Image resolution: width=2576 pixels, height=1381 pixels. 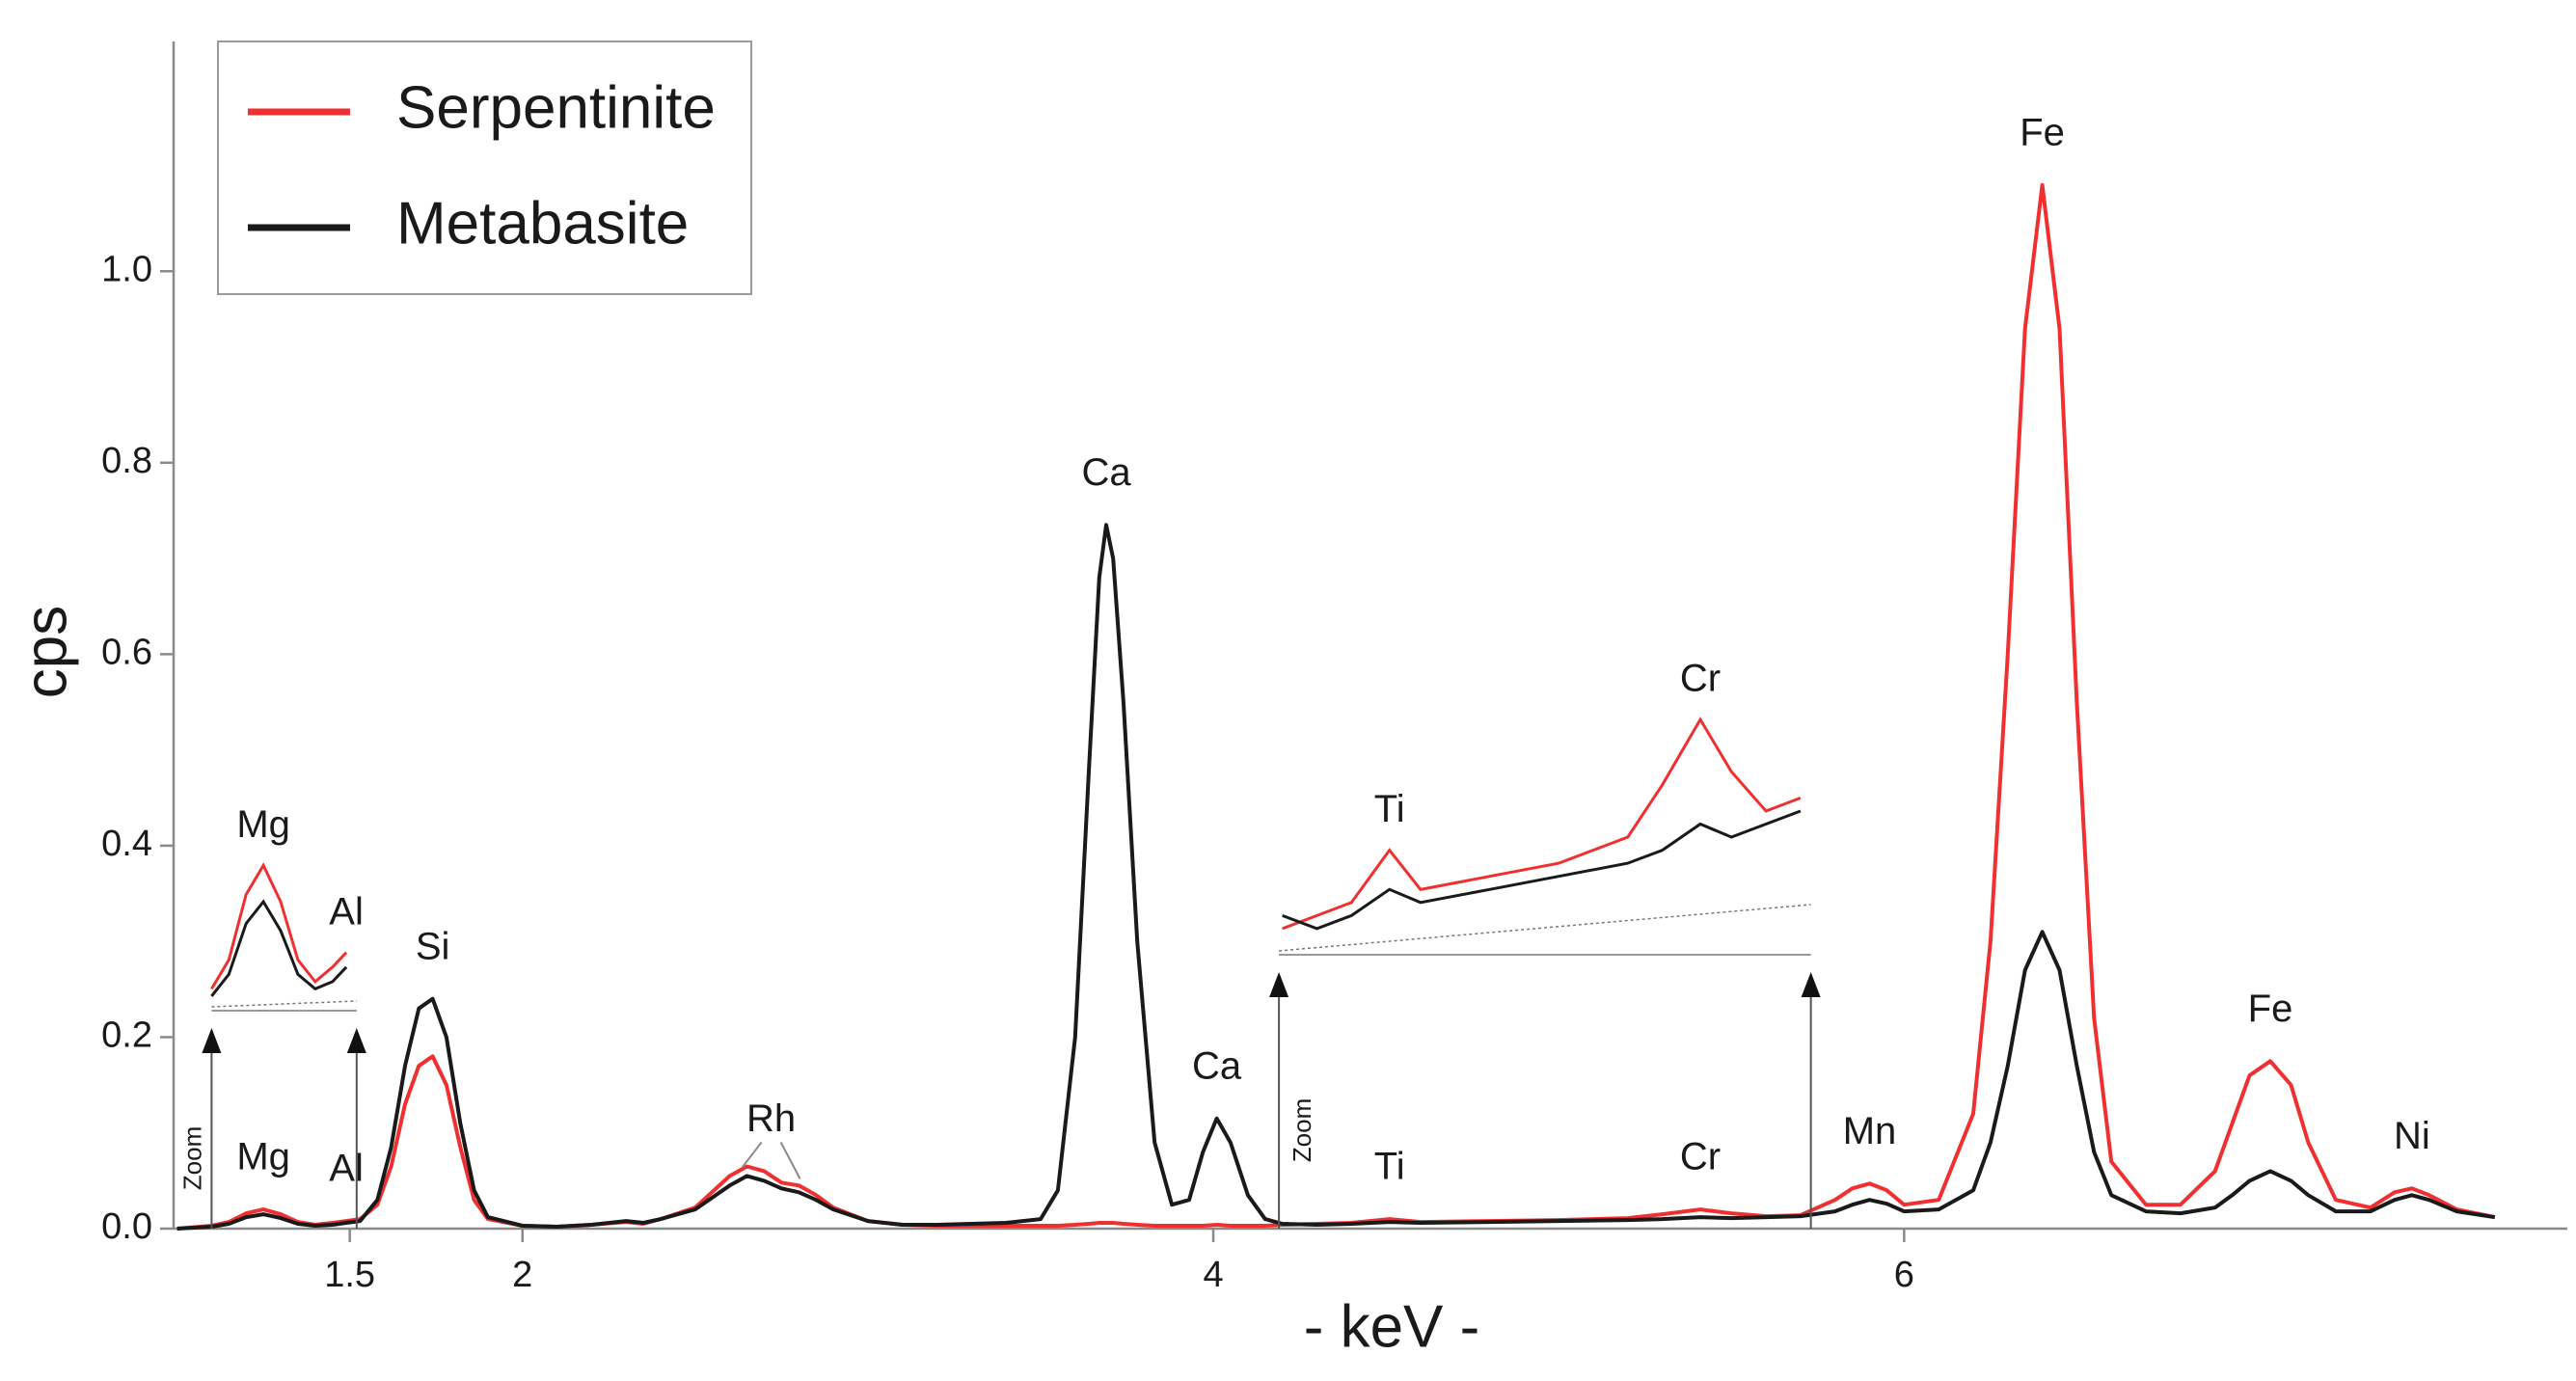 What do you see at coordinates (1700, 679) in the screenshot?
I see `inset-peak-label: Cr` at bounding box center [1700, 679].